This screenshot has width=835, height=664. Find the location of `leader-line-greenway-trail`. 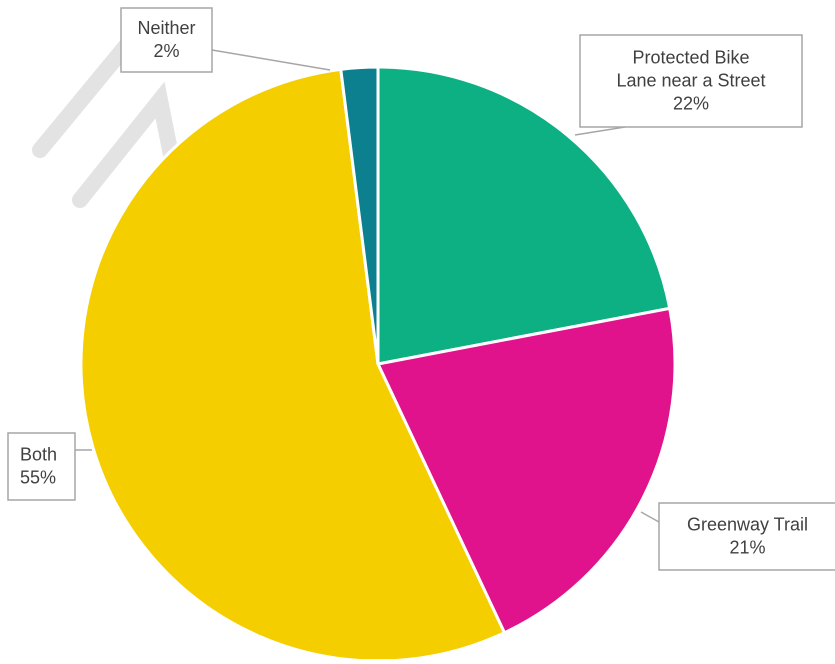

leader-line-greenway-trail is located at coordinates (650, 517).